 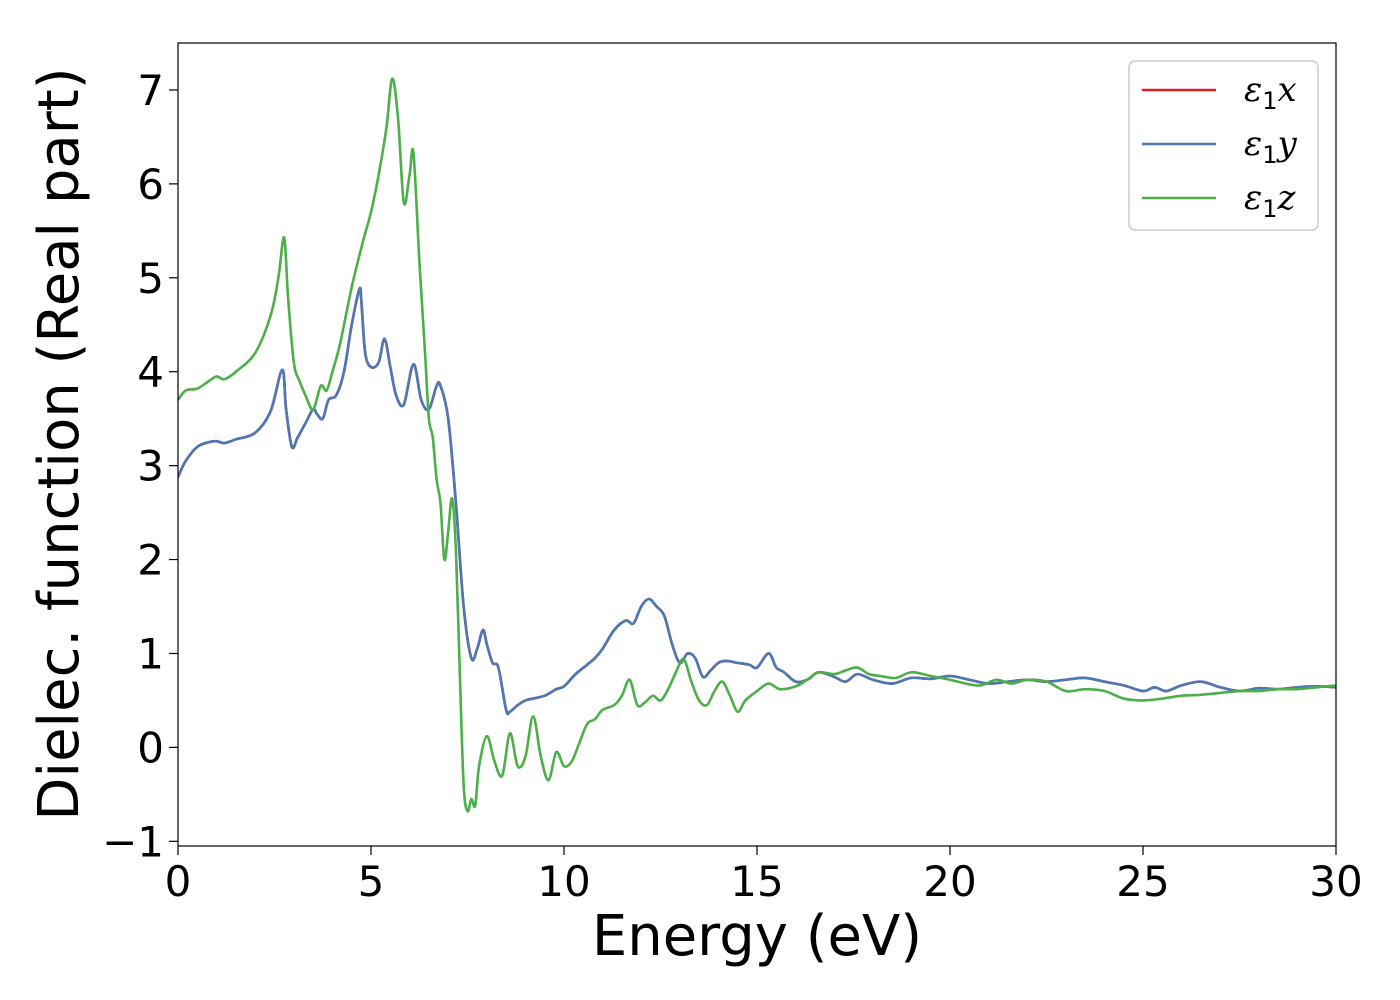 I want to click on legend-label-suffix: z, so click(x=1287, y=198).